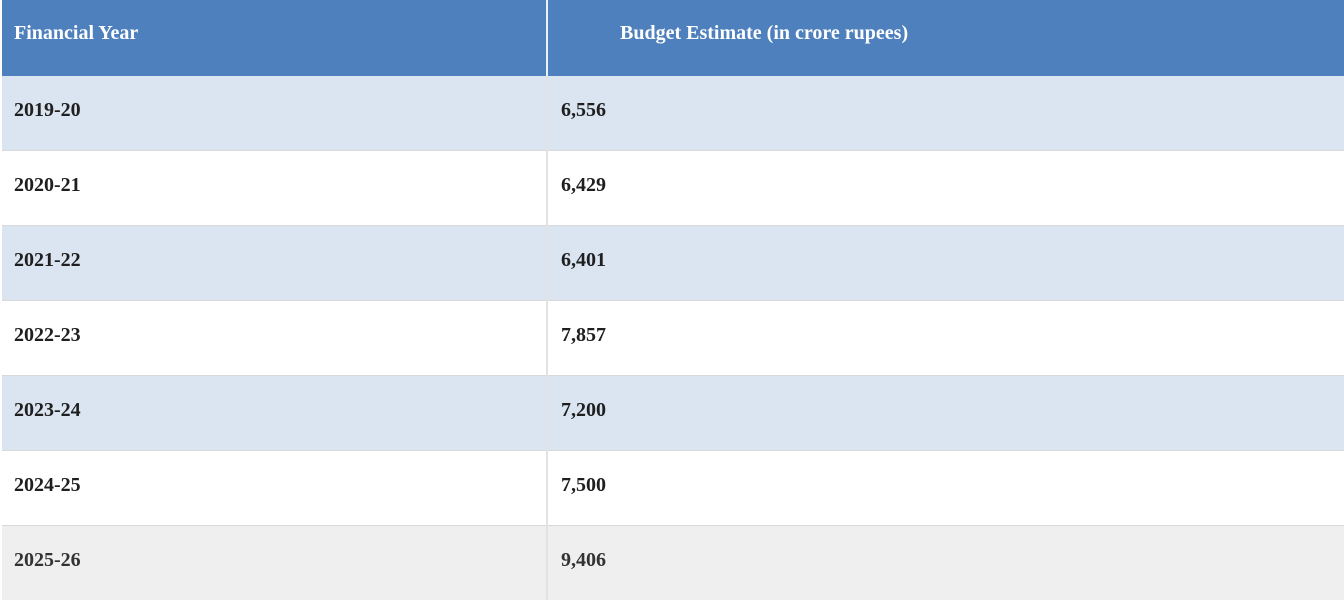  Describe the element at coordinates (274, 413) in the screenshot. I see `financial-year-cell: 2023-24` at that location.